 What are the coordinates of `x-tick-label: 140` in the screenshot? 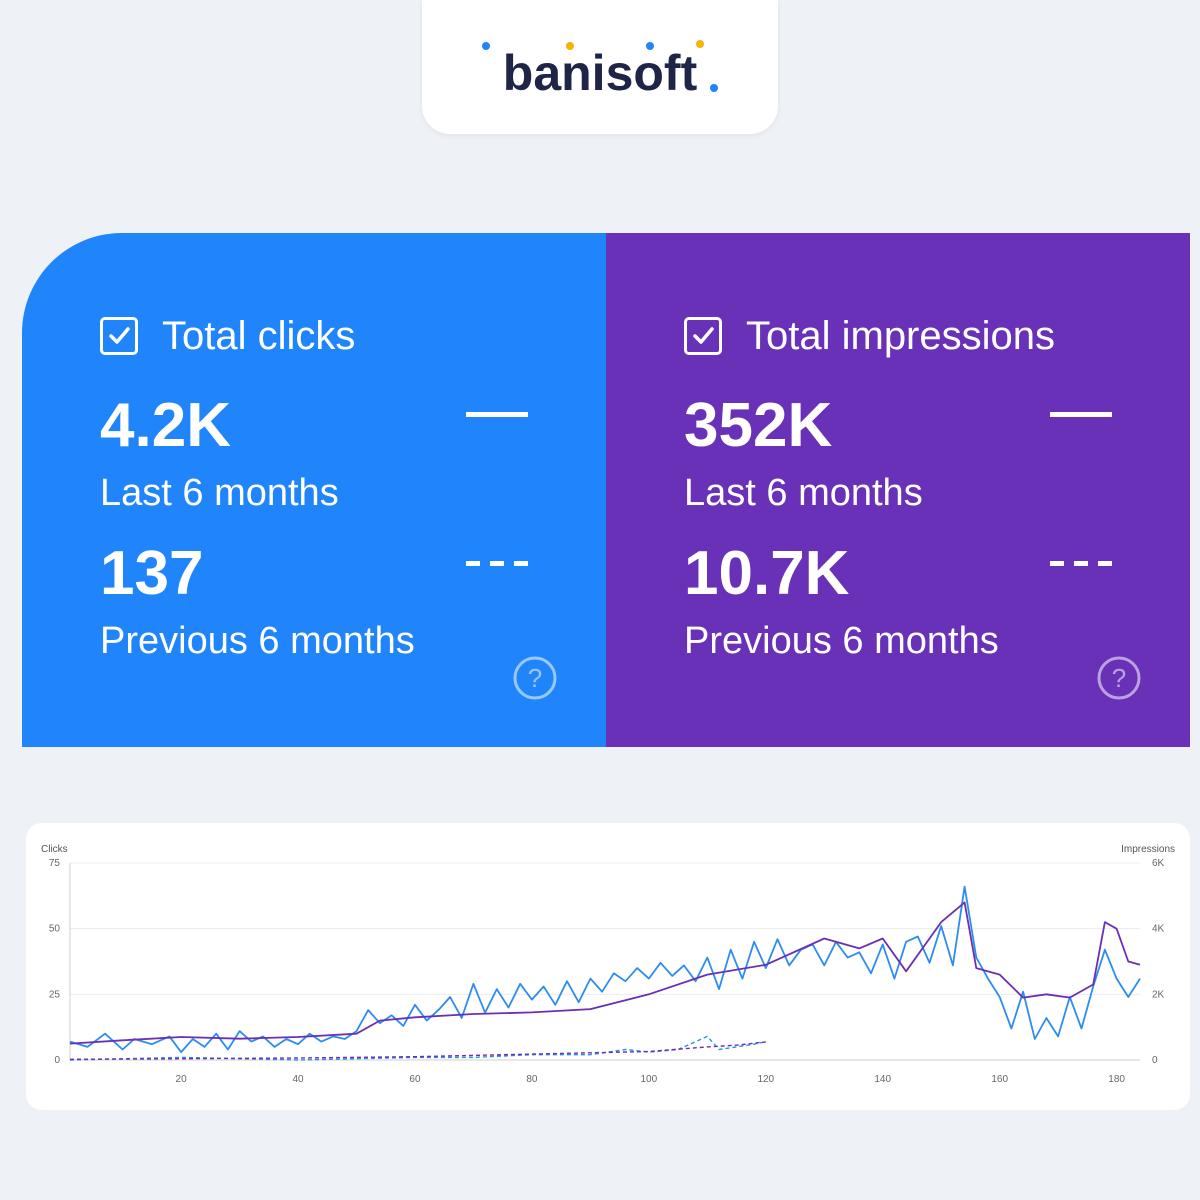 It's located at (882, 1079).